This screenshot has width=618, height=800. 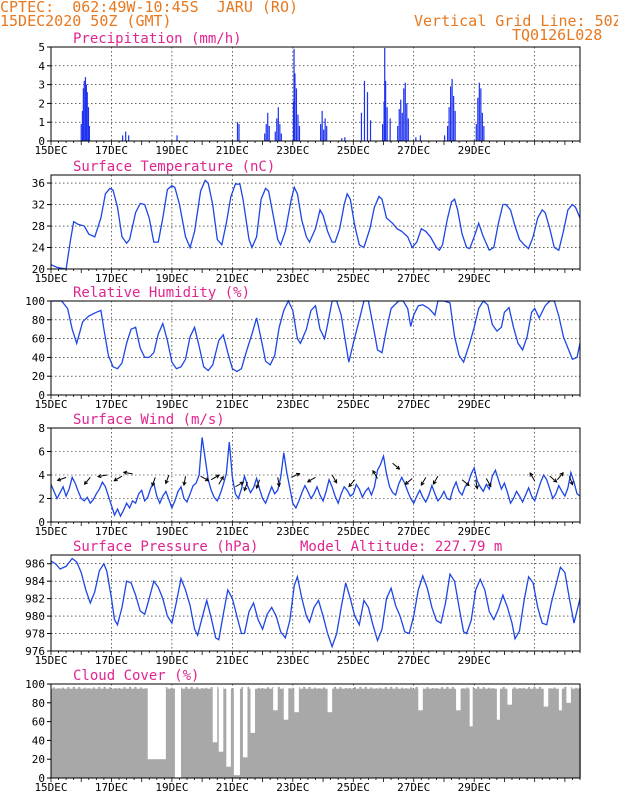 I want to click on wind-xtick-label: 15DEC, so click(x=50, y=531).